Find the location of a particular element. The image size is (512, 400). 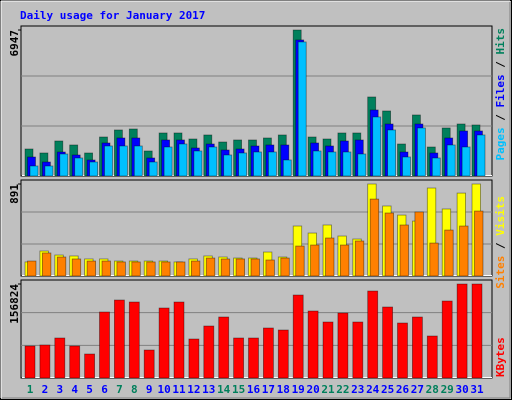

x-tick-label: 30 is located at coordinates (461, 389).